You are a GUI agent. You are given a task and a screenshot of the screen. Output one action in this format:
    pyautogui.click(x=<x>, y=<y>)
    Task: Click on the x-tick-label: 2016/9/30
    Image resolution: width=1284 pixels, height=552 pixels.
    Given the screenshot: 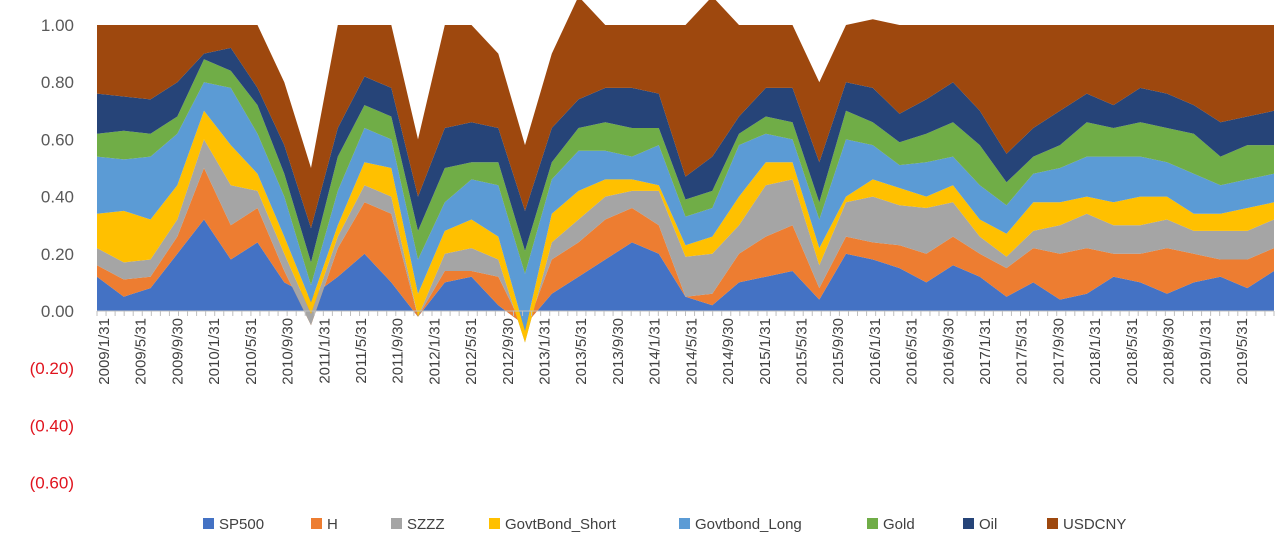 What is the action you would take?
    pyautogui.click(x=948, y=351)
    